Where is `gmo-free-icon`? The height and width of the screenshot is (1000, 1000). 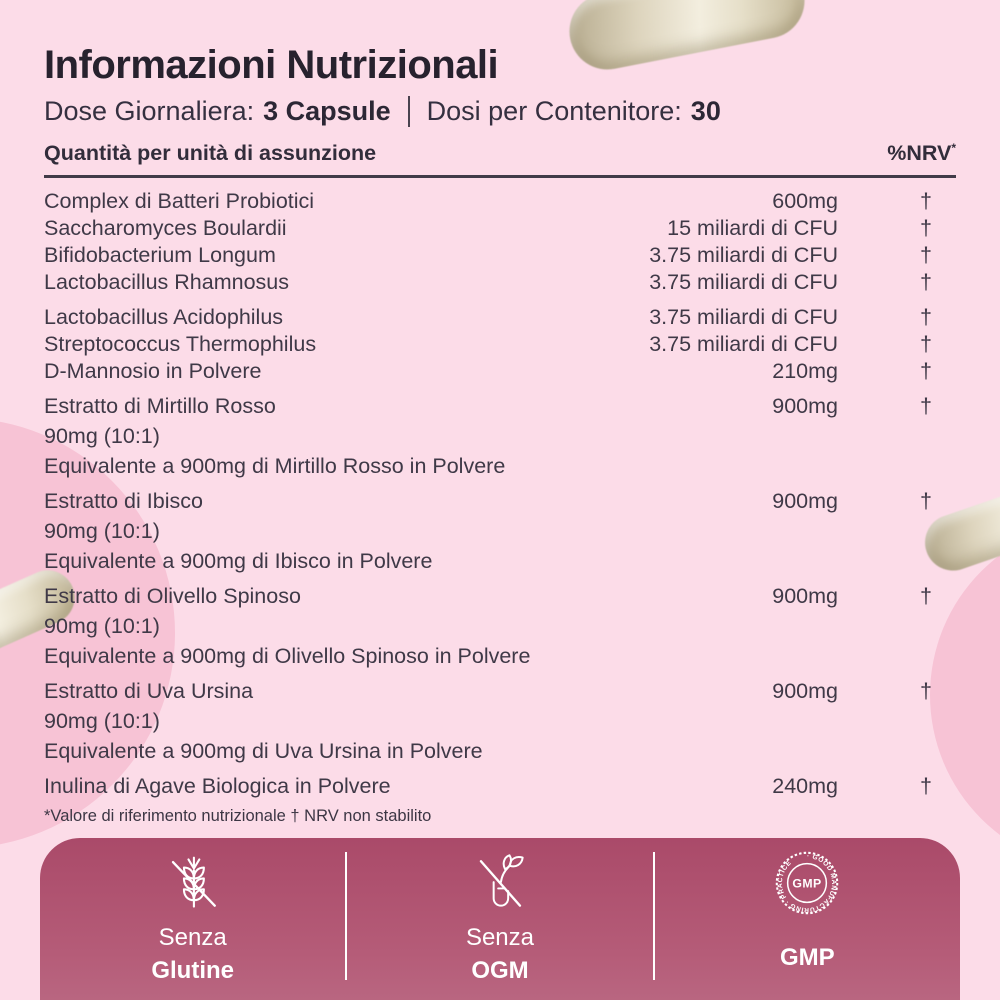 gmo-free-icon is located at coordinates (500, 883).